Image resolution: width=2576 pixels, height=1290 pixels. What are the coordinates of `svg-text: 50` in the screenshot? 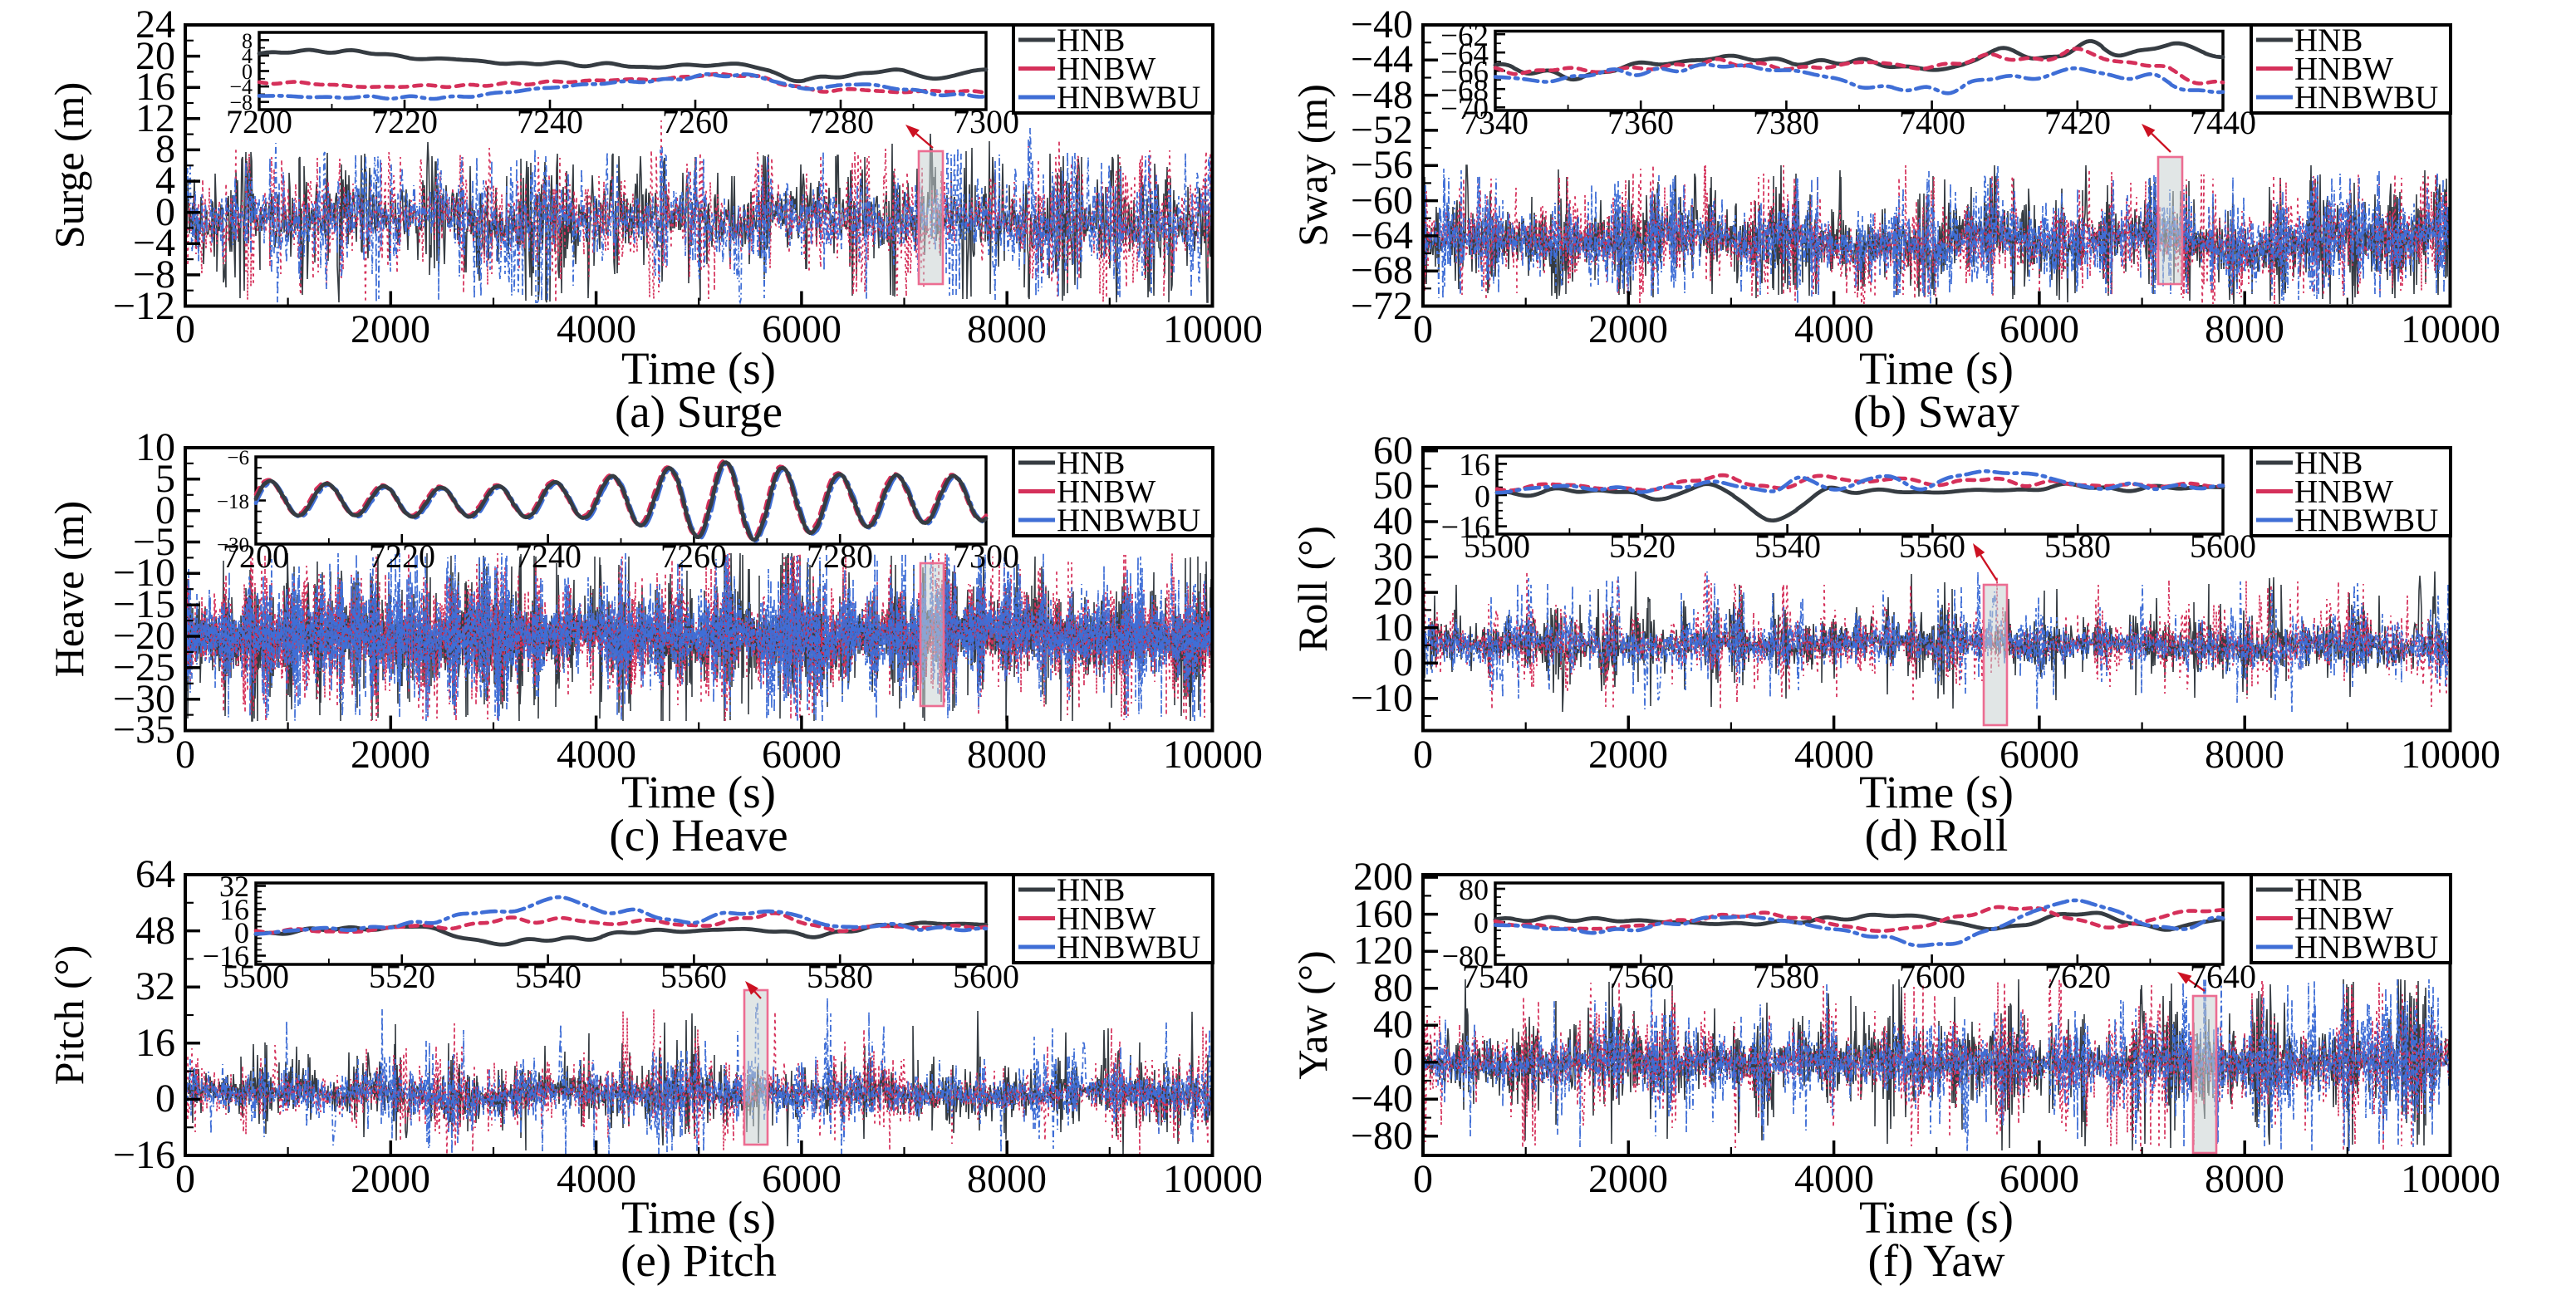 It's located at (1393, 486).